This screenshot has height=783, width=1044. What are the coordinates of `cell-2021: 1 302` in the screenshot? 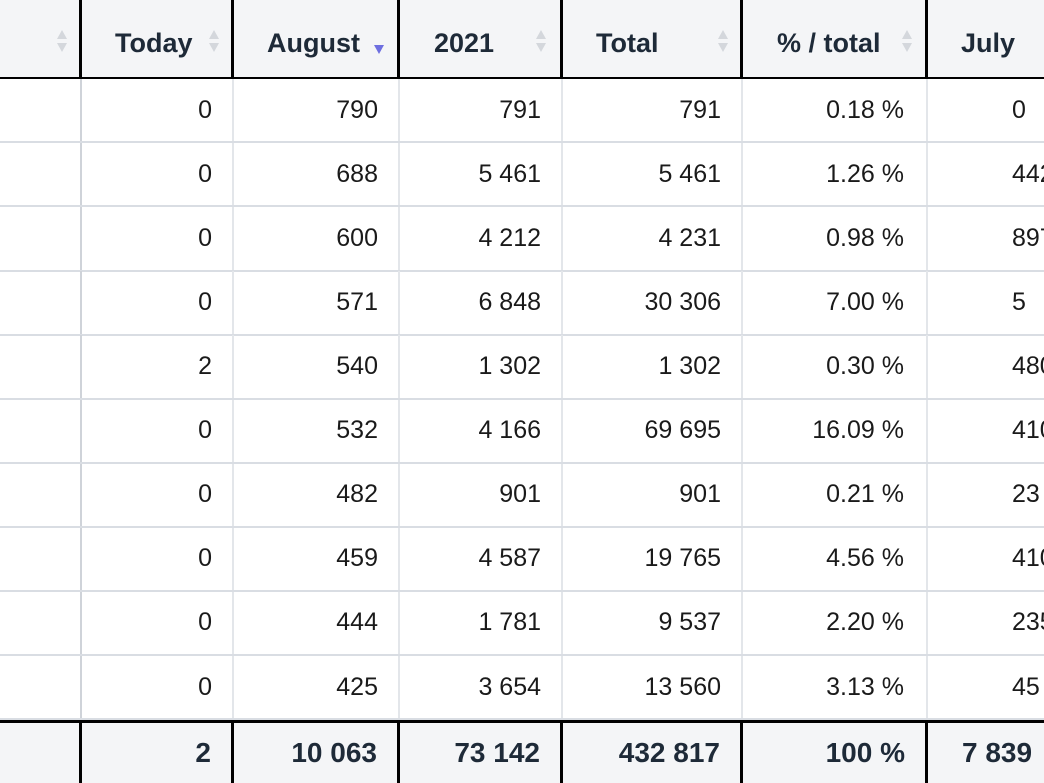 It's located at (481, 366).